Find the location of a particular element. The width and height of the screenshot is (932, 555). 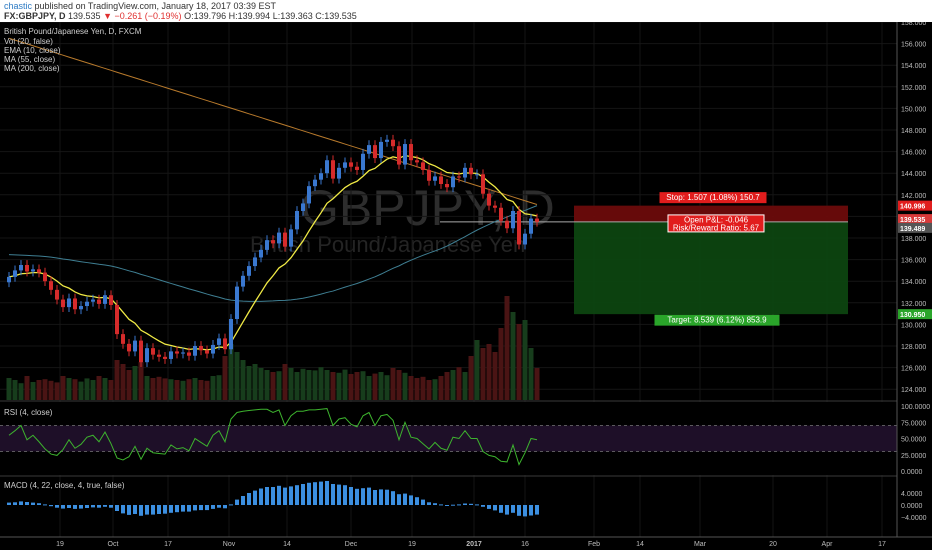

legend-vol: Vol (20, false) is located at coordinates (28, 41).